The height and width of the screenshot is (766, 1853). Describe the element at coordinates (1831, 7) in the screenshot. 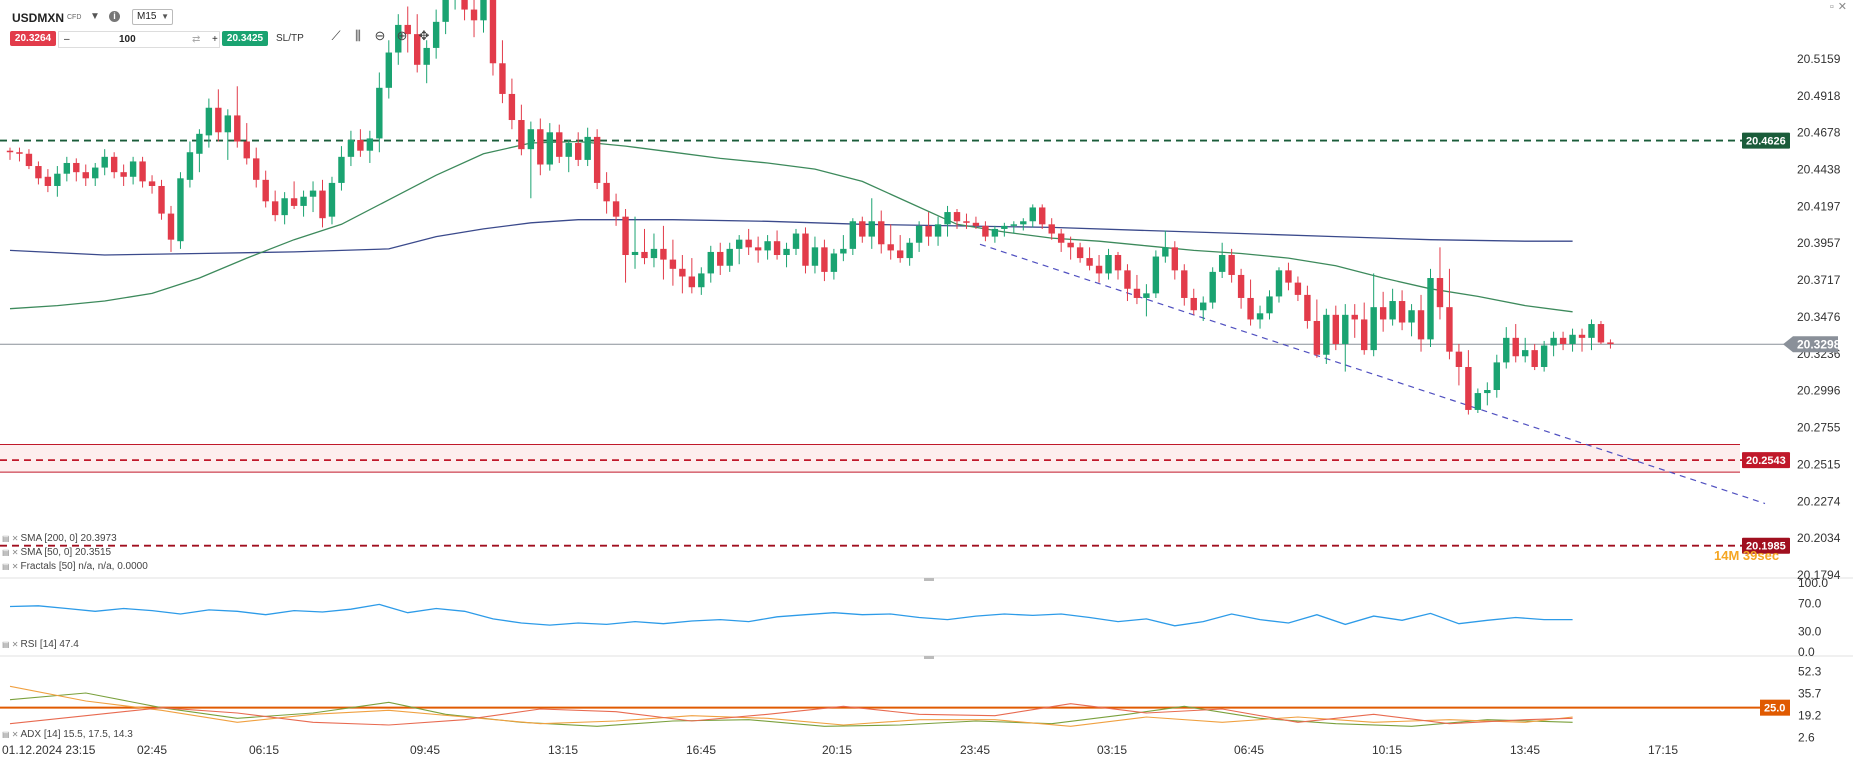

I see `restore-icon: ▫` at that location.